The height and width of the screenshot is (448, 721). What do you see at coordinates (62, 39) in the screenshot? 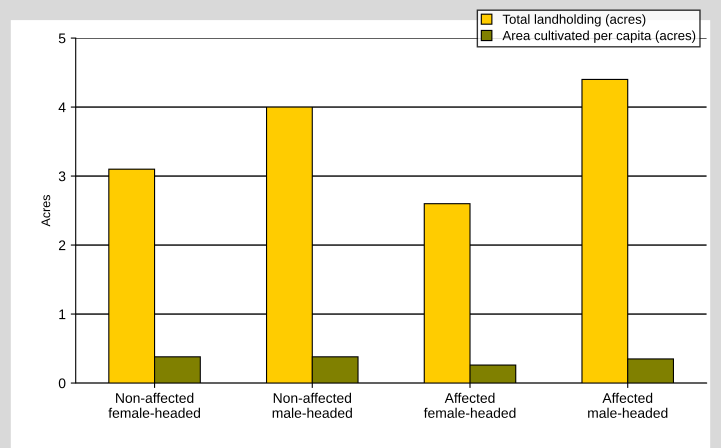
I see `y-tick-label: 5` at bounding box center [62, 39].